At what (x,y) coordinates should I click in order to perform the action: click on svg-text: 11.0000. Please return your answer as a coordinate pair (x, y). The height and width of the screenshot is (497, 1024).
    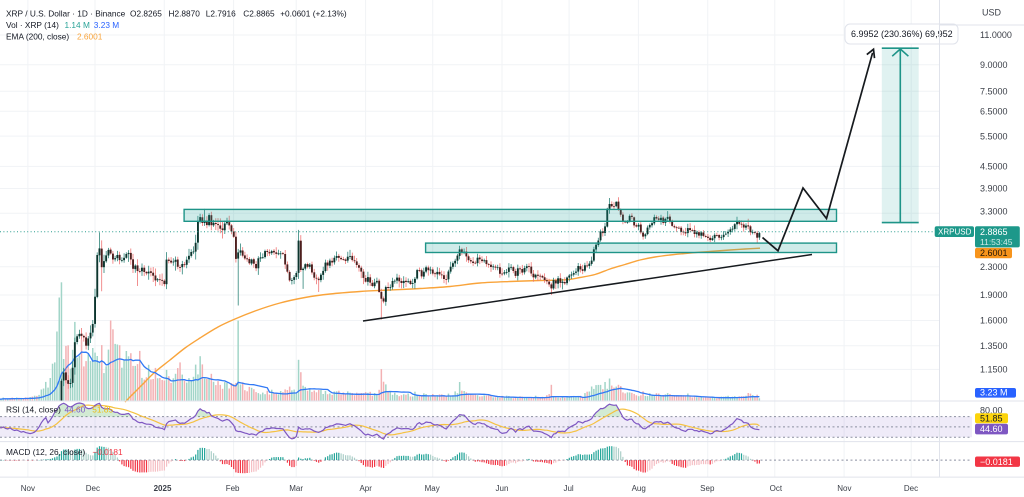
    Looking at the image, I should click on (996, 35).